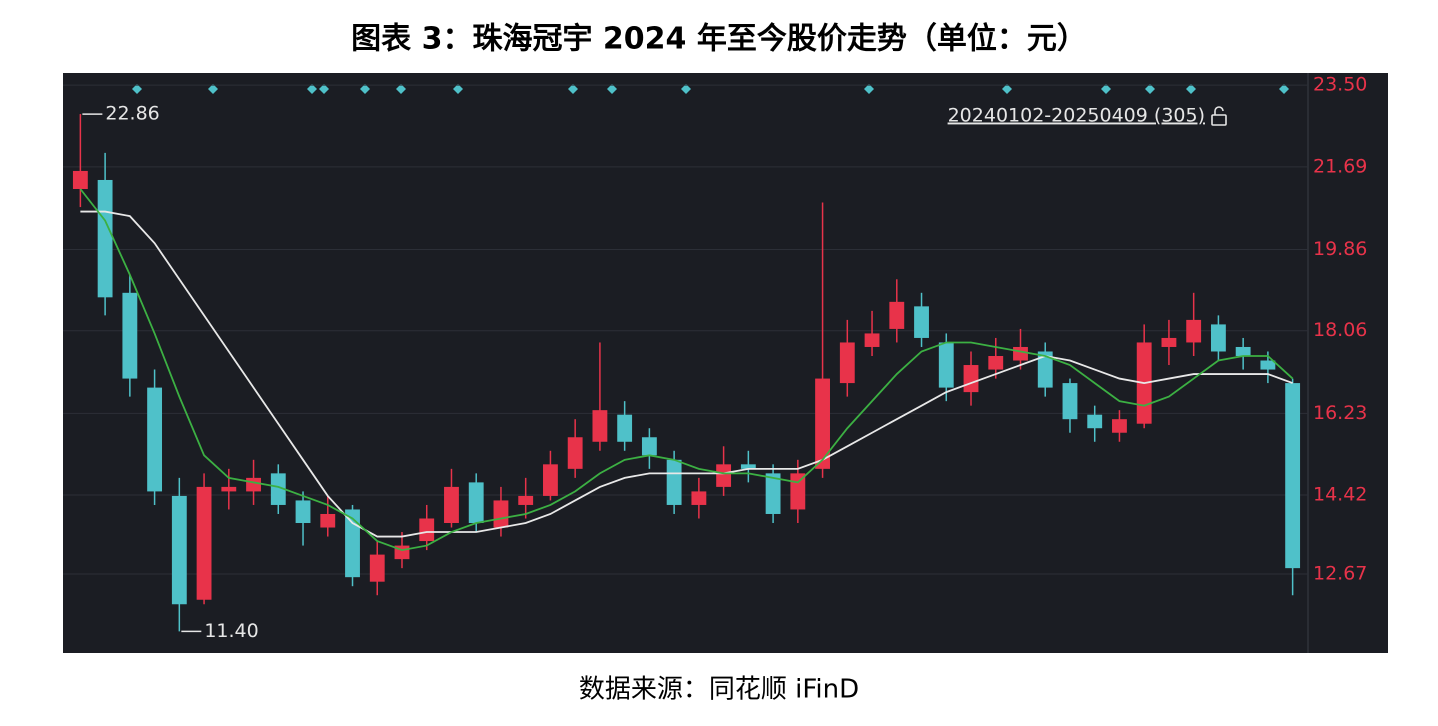 This screenshot has width=1438, height=726. Describe the element at coordinates (1340, 574) in the screenshot. I see `y-tick-label: 12.67` at that location.